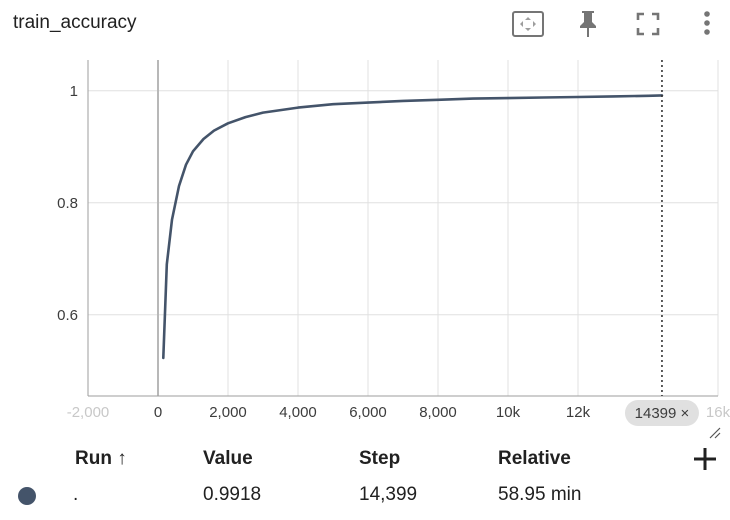 The image size is (730, 520). I want to click on card-header: train_accuracy, so click(365, 25).